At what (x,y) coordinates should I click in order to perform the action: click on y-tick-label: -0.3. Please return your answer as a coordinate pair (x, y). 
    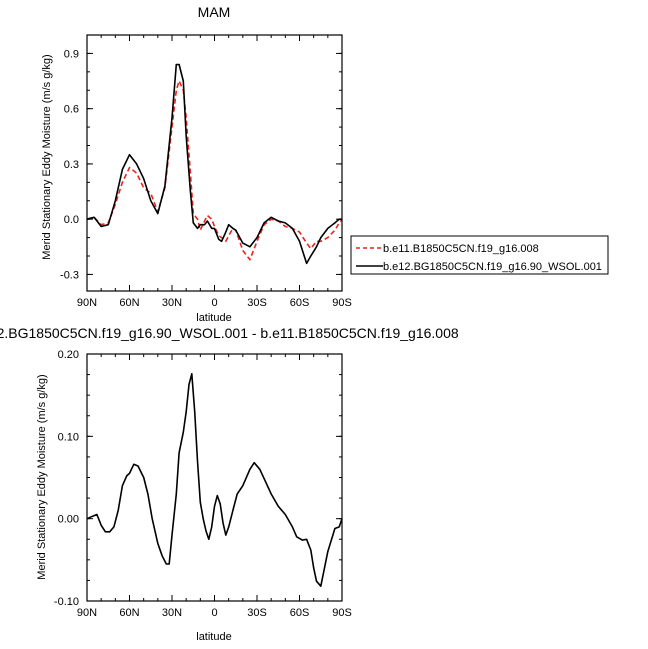
    Looking at the image, I should click on (69, 275).